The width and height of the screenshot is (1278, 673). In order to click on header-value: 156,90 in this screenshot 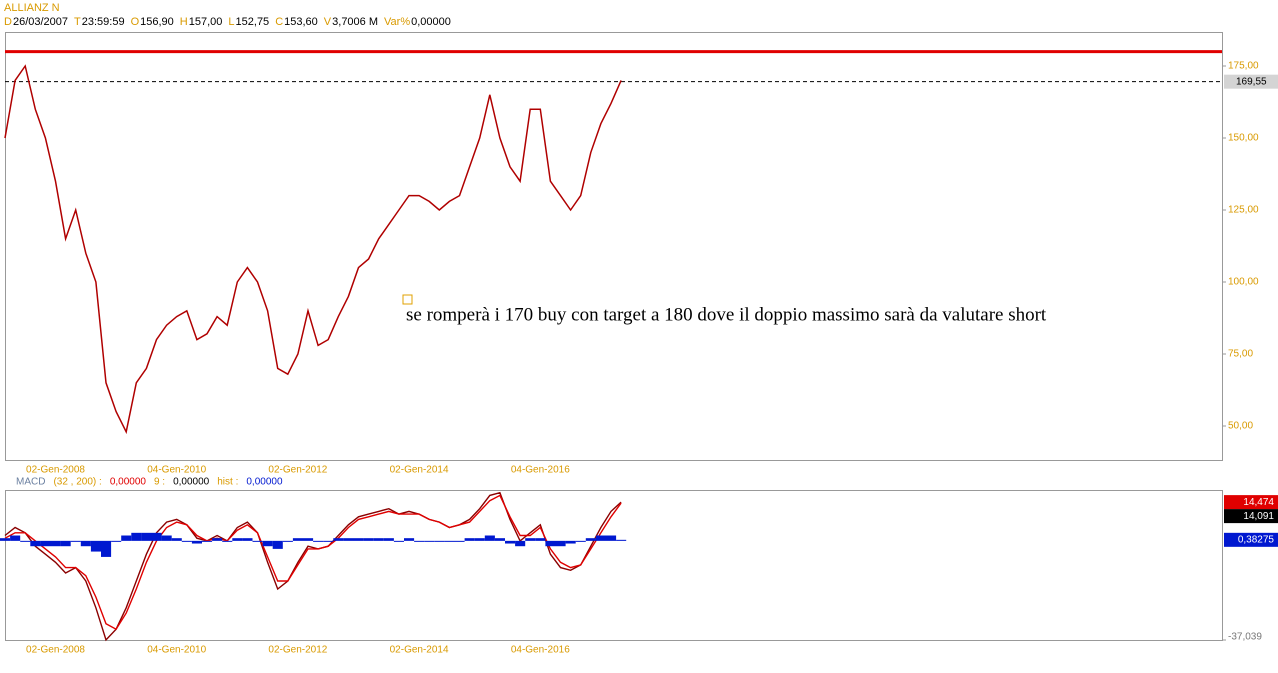, I will do `click(157, 22)`.